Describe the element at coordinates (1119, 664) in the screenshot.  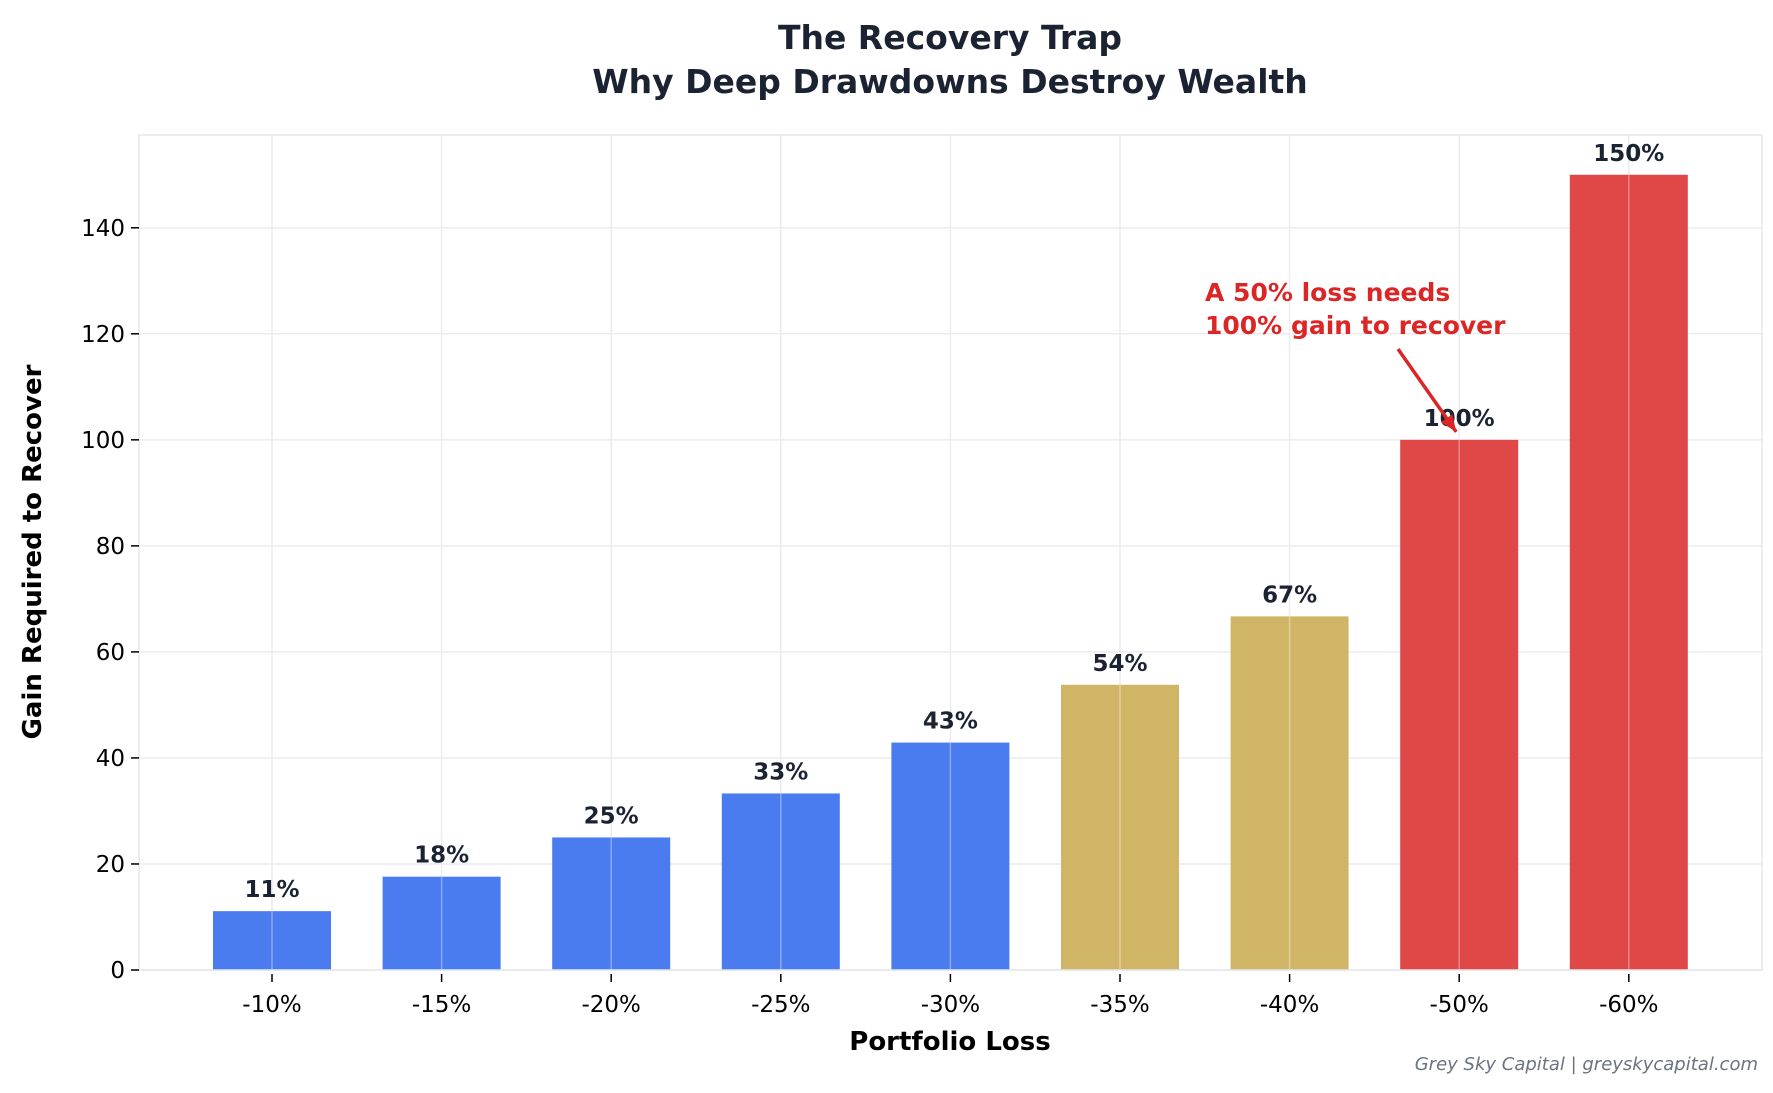
I see `data-label: 54%` at that location.